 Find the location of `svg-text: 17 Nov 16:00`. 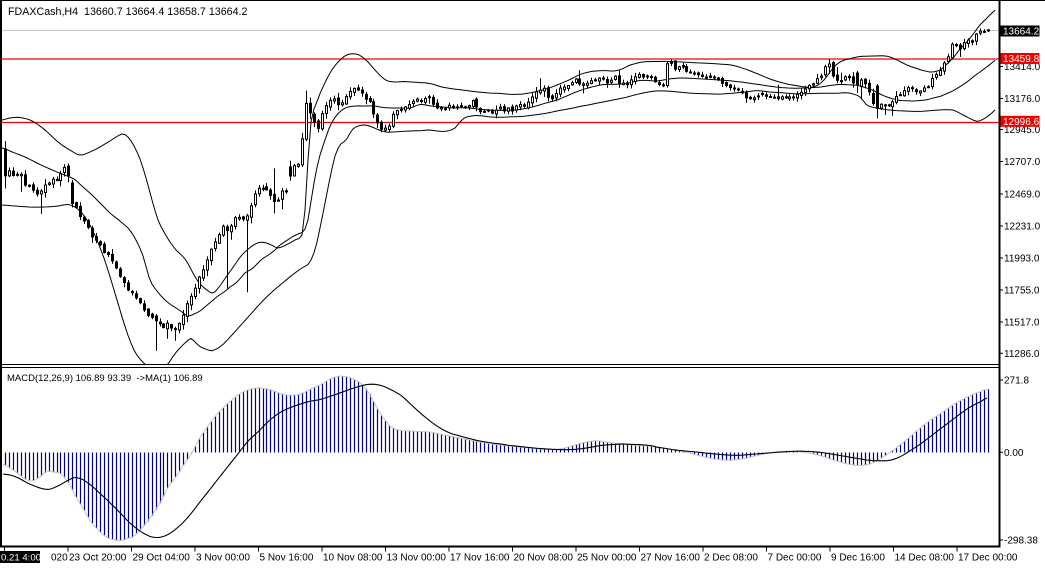

svg-text: 17 Nov 16:00 is located at coordinates (480, 558).